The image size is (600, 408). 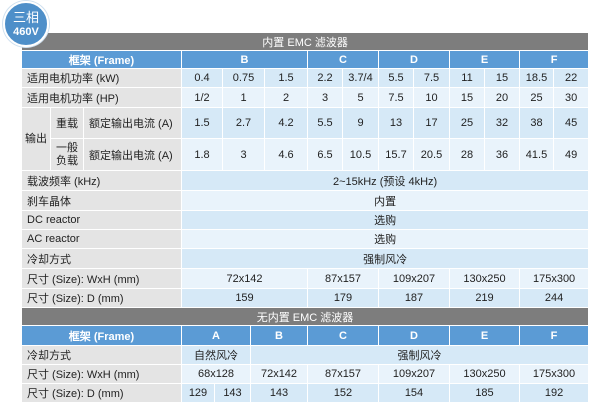 I want to click on row-label: AC reactor, so click(x=101, y=239).